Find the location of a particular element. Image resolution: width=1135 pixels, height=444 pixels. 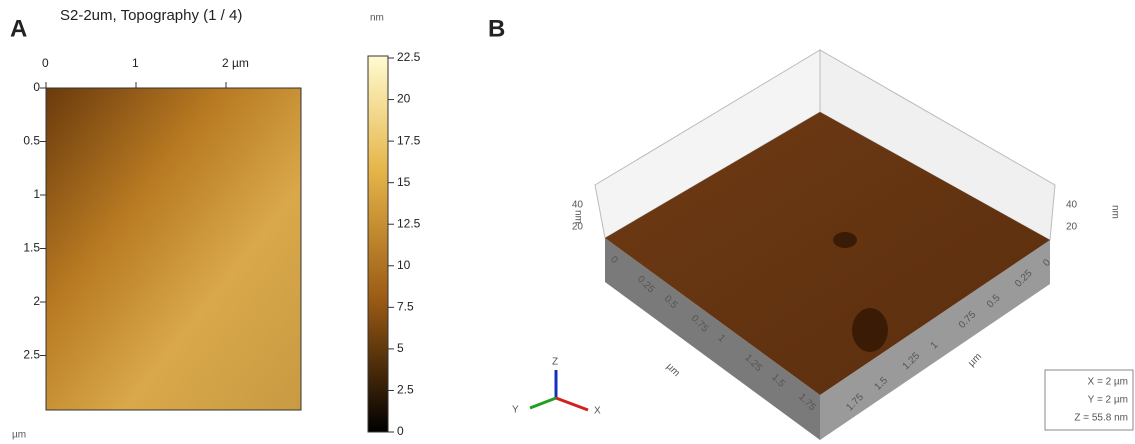

y-tick-label: 0.5 is located at coordinates (31, 141).